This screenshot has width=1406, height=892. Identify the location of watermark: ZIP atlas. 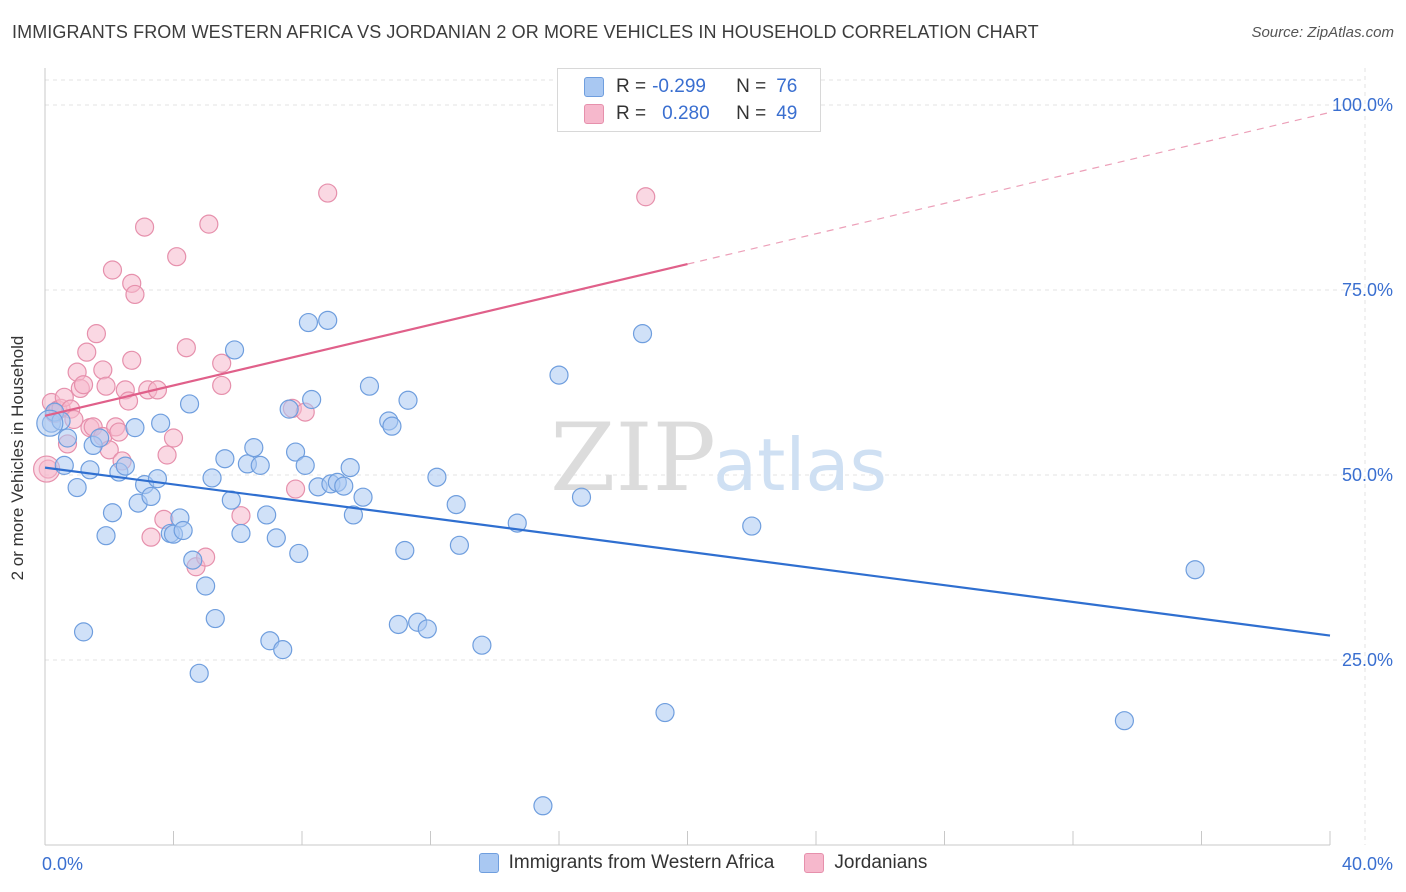
(718, 458).